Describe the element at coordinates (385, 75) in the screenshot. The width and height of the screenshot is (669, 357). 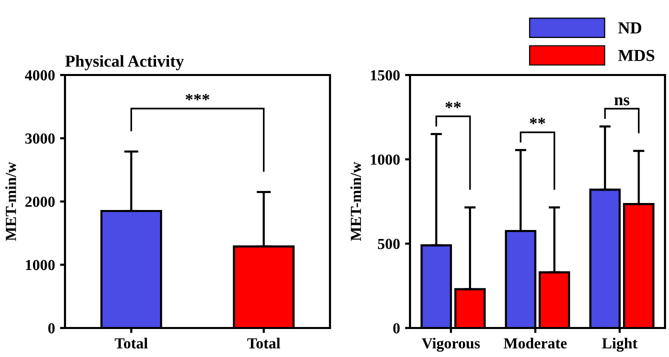
I see `y-tick-label: 1500` at that location.